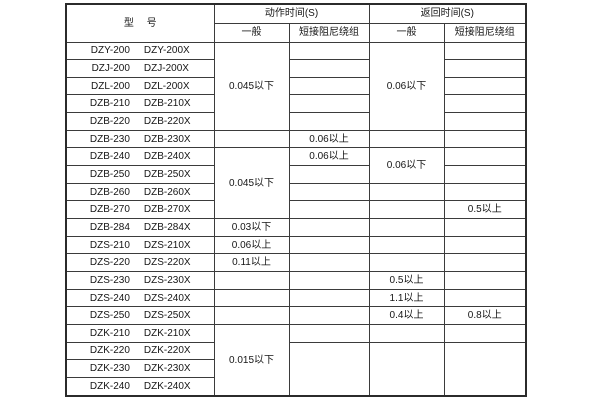 The width and height of the screenshot is (600, 400). I want to click on cell-model: DZY-200 DZY-200X, so click(140, 51).